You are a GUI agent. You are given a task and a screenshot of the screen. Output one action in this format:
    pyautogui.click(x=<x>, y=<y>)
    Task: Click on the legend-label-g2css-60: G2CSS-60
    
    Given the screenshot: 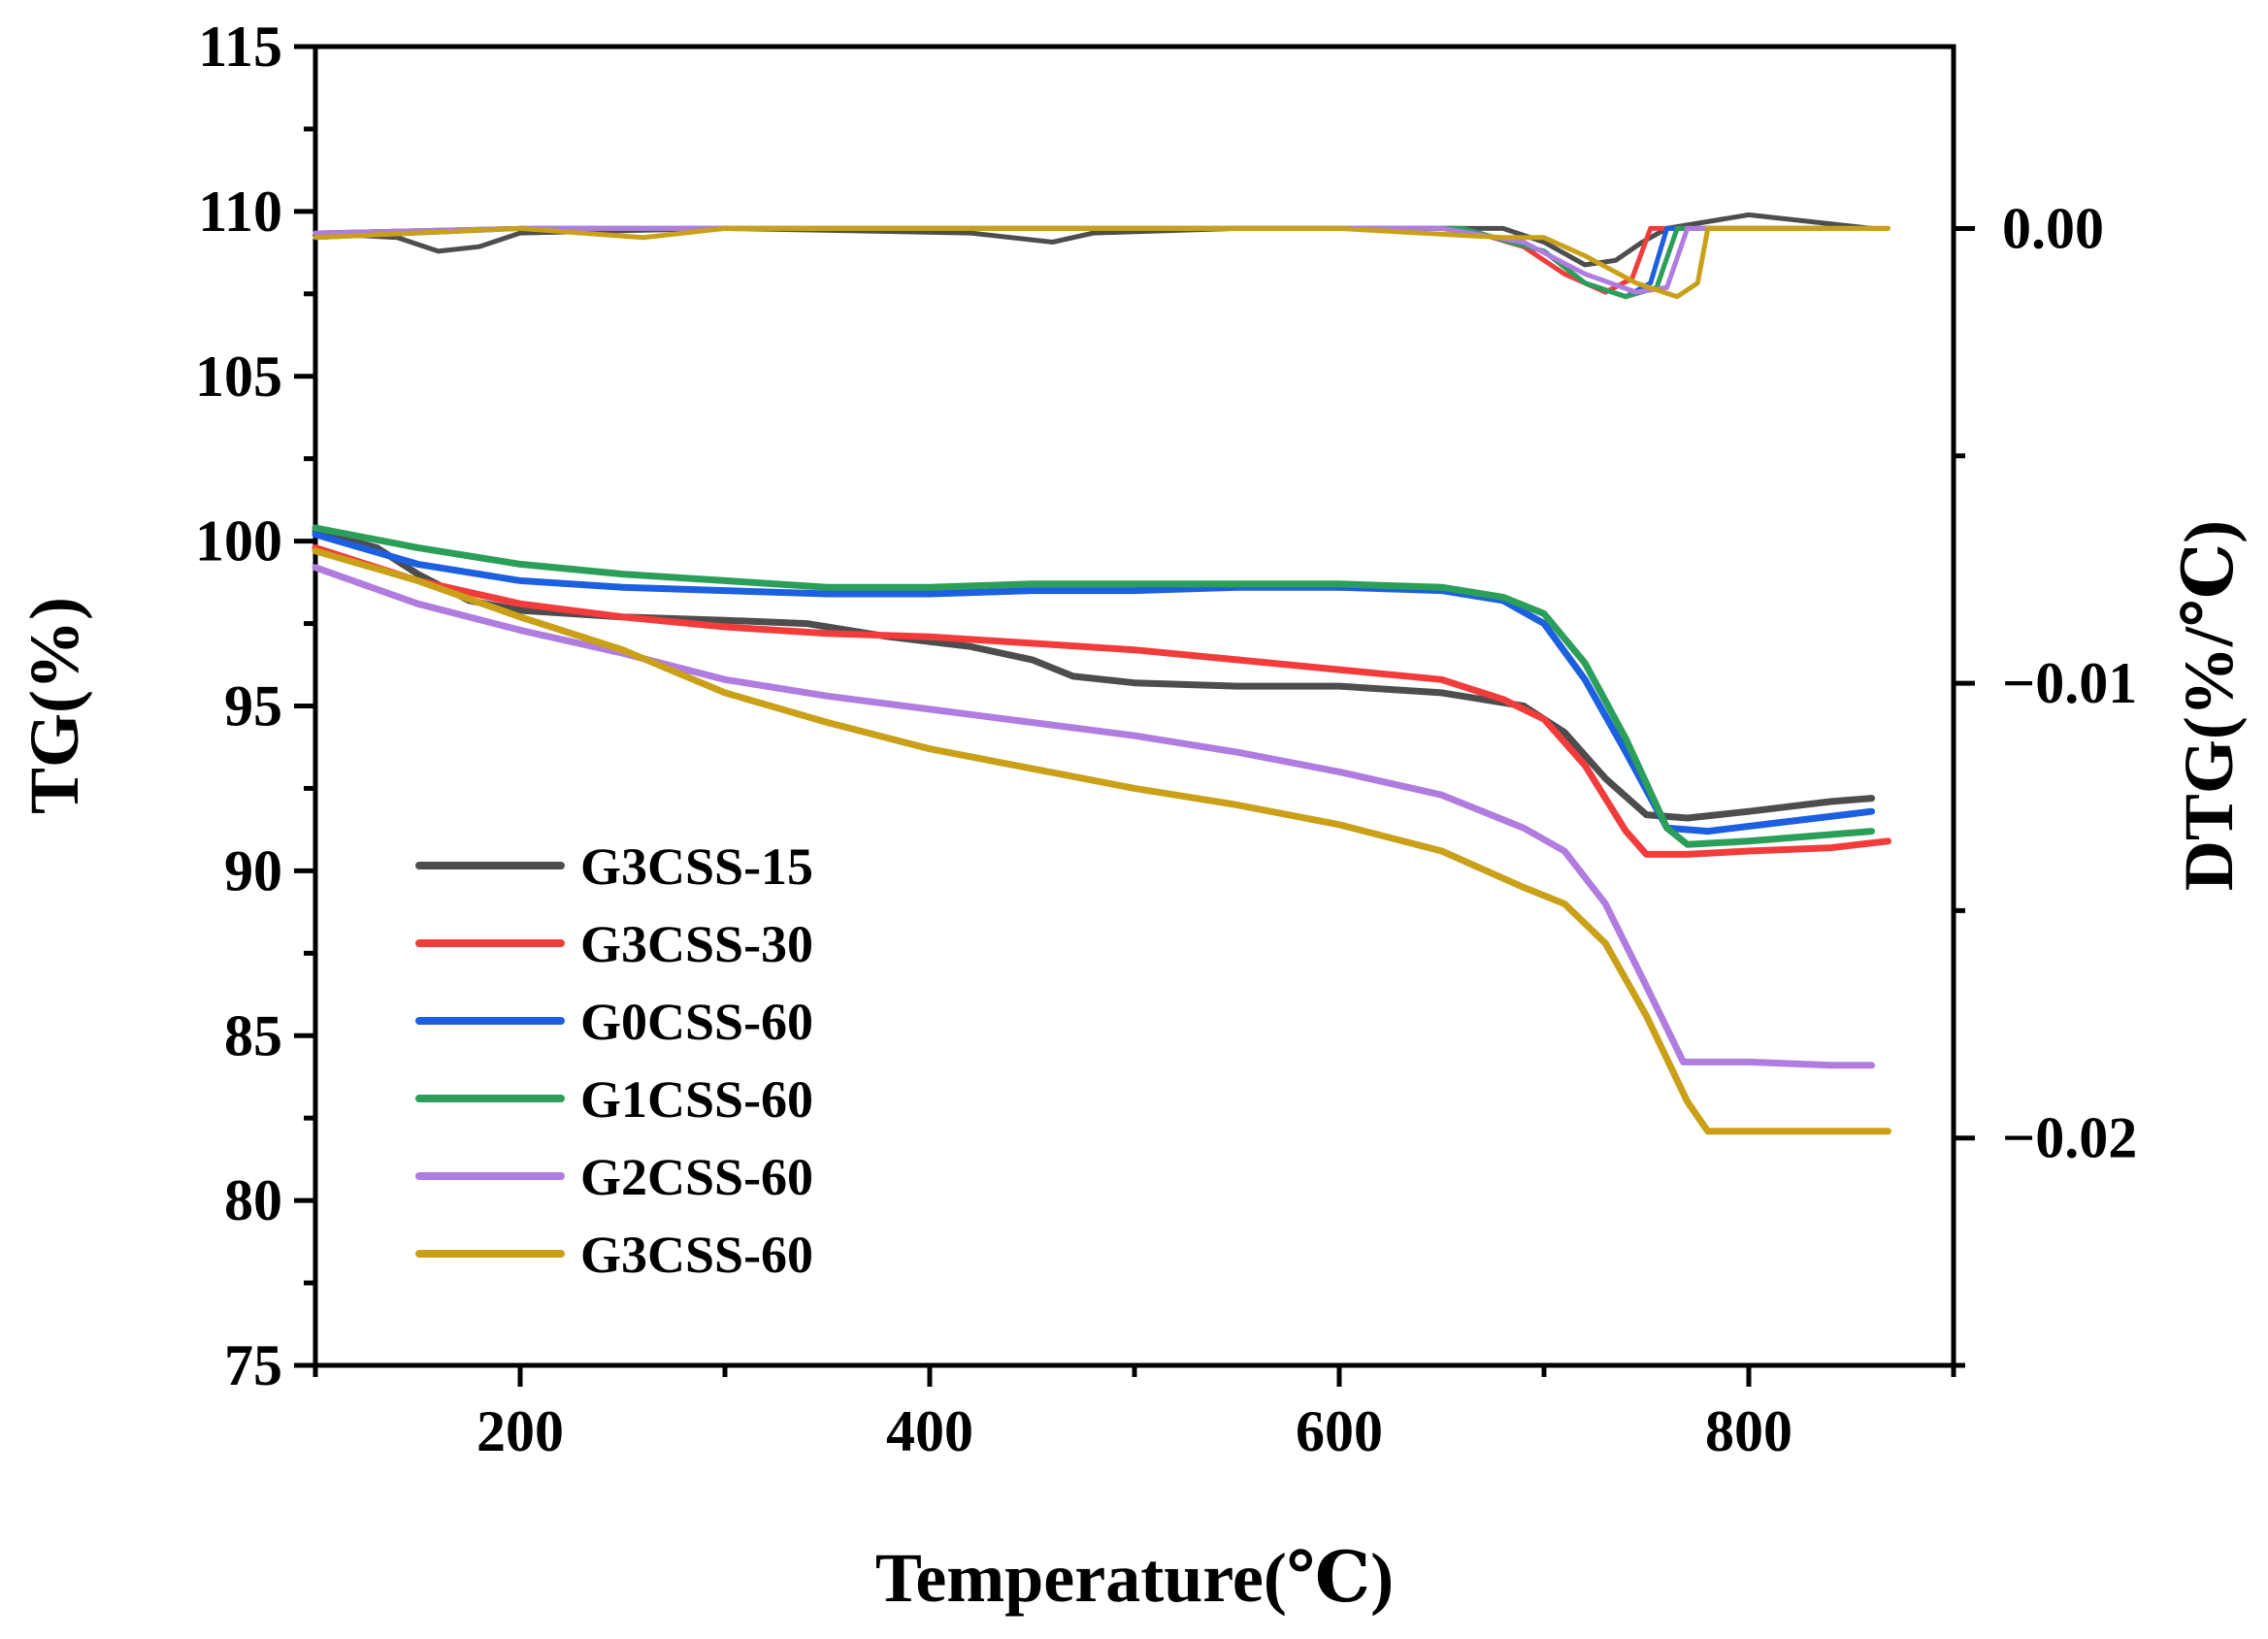 What is the action you would take?
    pyautogui.click(x=697, y=1177)
    